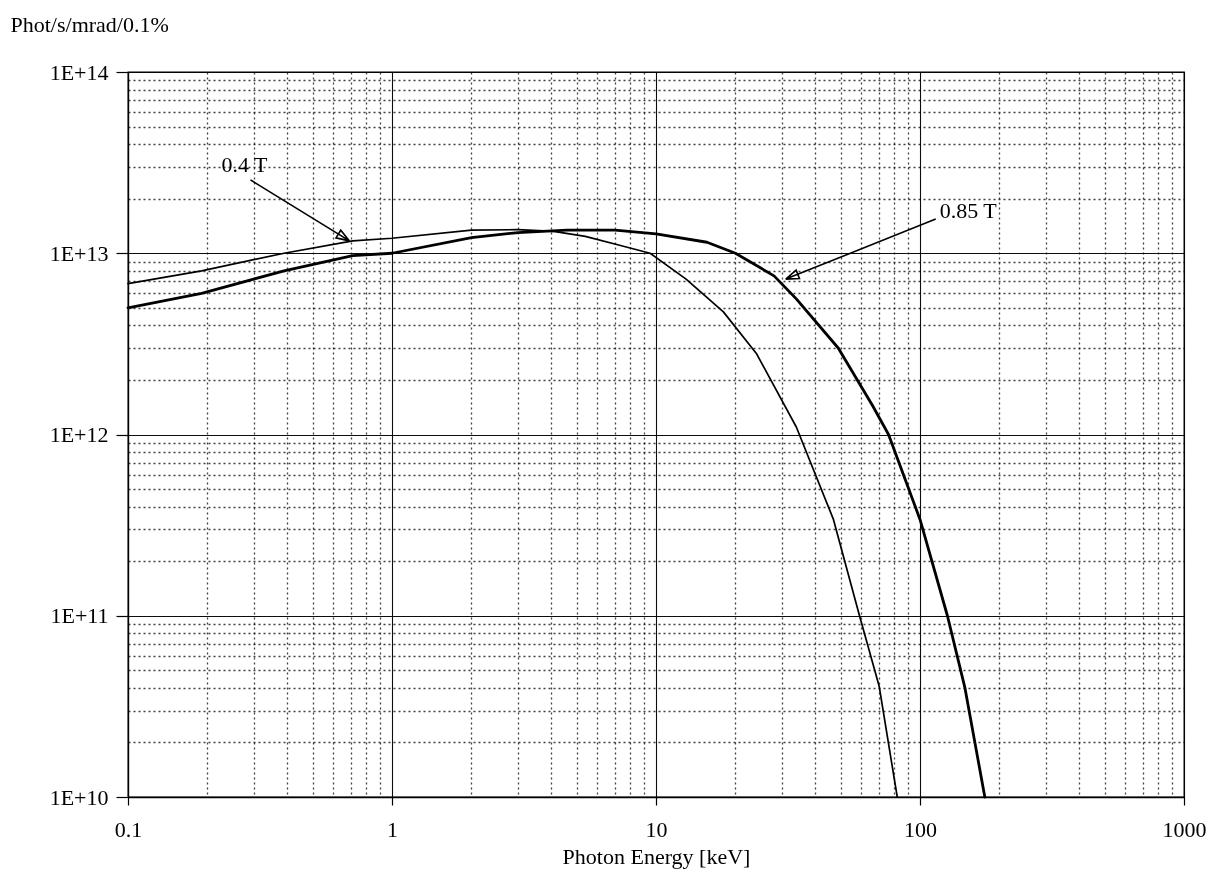 The image size is (1219, 893). What do you see at coordinates (245, 164) in the screenshot?
I see `annotation: 0.4 T` at bounding box center [245, 164].